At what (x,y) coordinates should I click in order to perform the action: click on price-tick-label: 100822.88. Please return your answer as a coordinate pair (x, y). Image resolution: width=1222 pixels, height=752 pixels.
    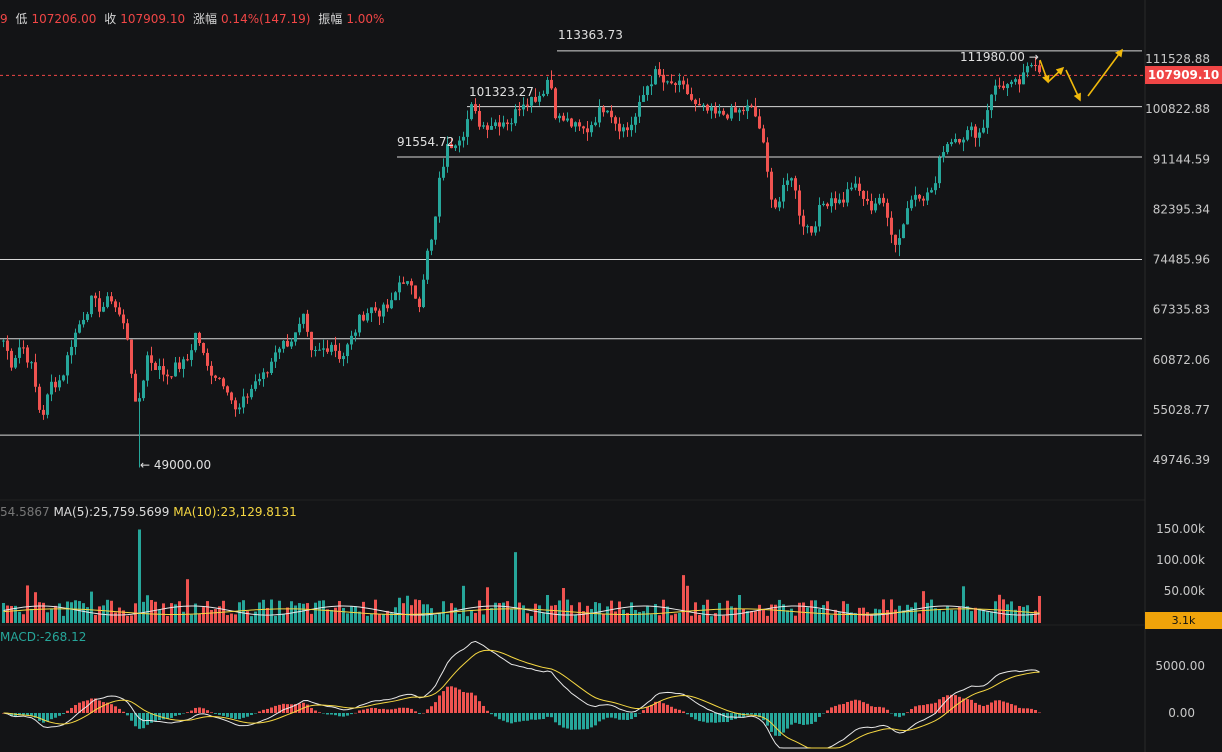
    Looking at the image, I should click on (1177, 109).